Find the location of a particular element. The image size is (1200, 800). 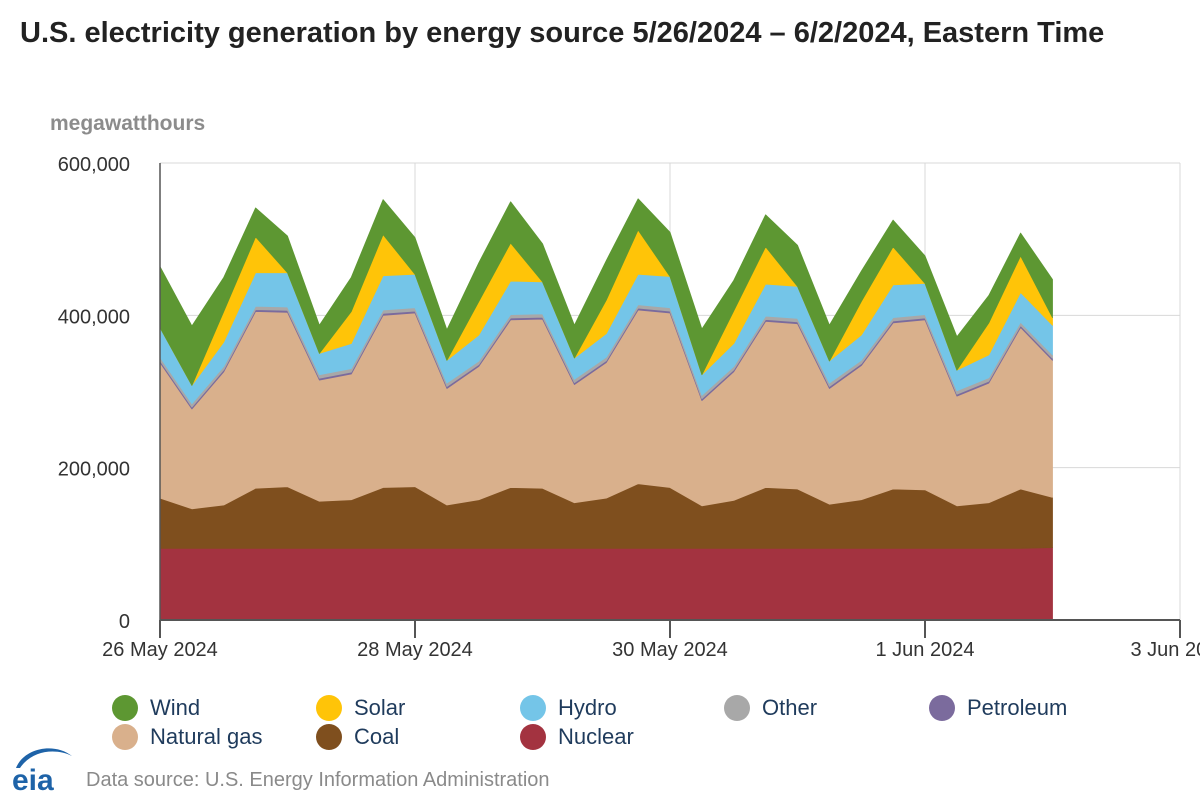

legend-item-coal: Coal is located at coordinates (357, 737).